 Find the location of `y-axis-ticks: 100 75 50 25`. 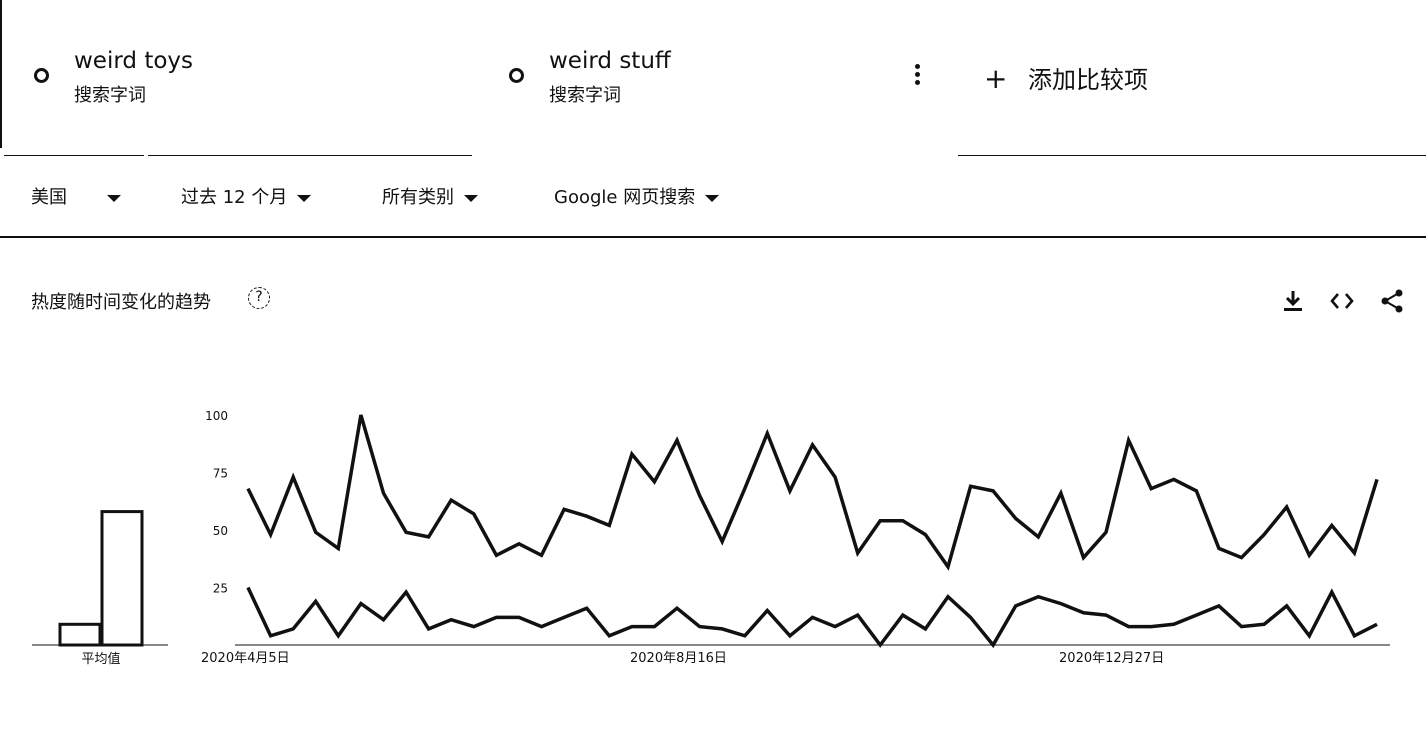

y-axis-ticks: 100 75 50 25 is located at coordinates (216, 502).